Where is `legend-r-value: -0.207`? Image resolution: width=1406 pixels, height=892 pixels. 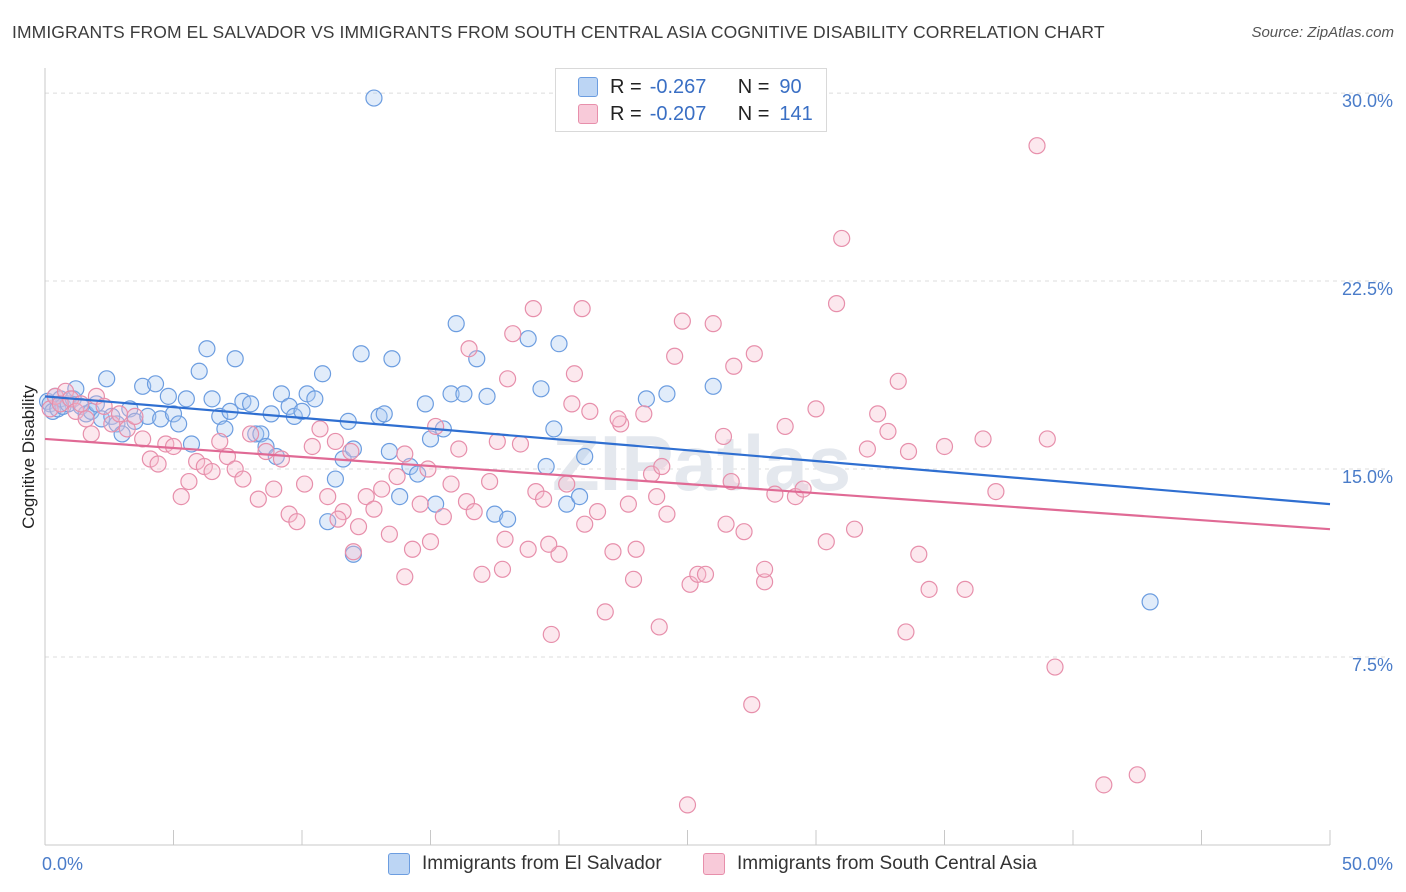
legend-r-value: -0.207 is located at coordinates (678, 113).